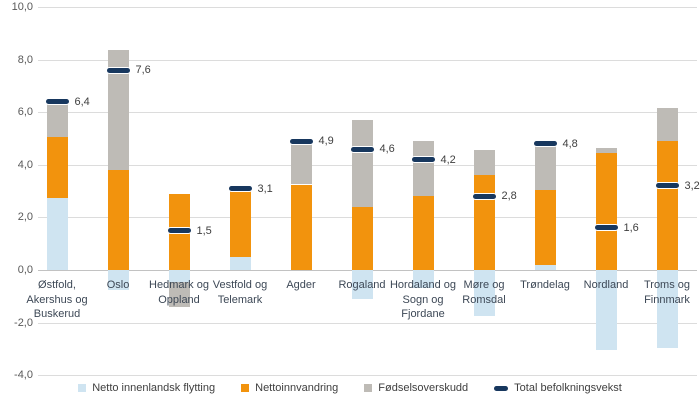  I want to click on y-tick-label: -4,0, so click(23, 375).